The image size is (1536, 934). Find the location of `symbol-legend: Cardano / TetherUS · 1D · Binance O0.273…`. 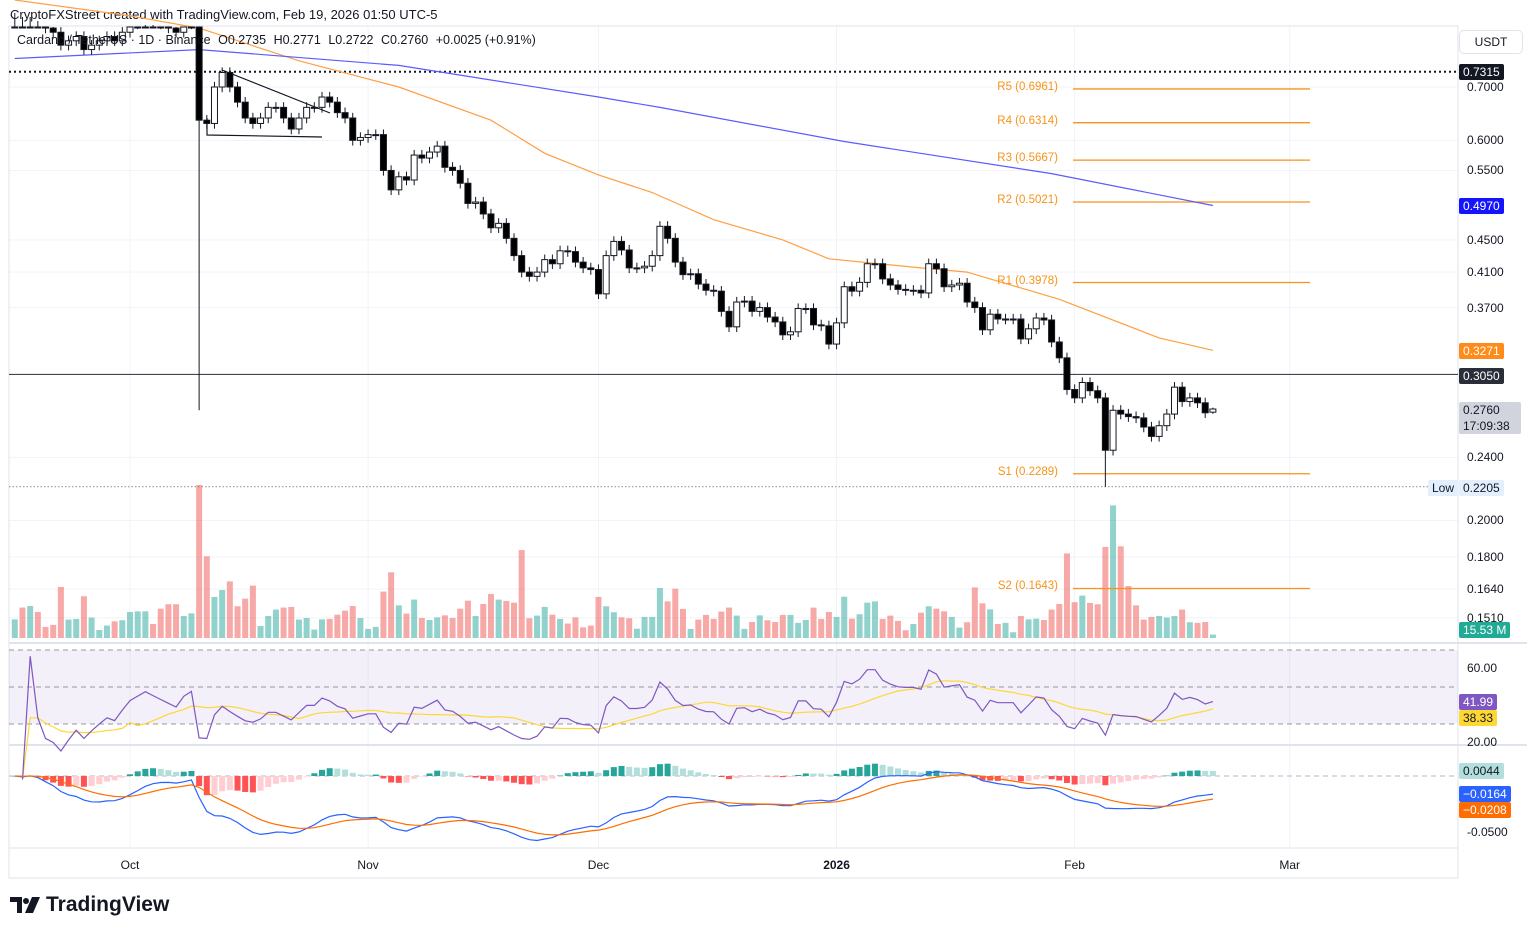

symbol-legend: Cardano / TetherUS · 1D · Binance O0.273… is located at coordinates (278, 40).